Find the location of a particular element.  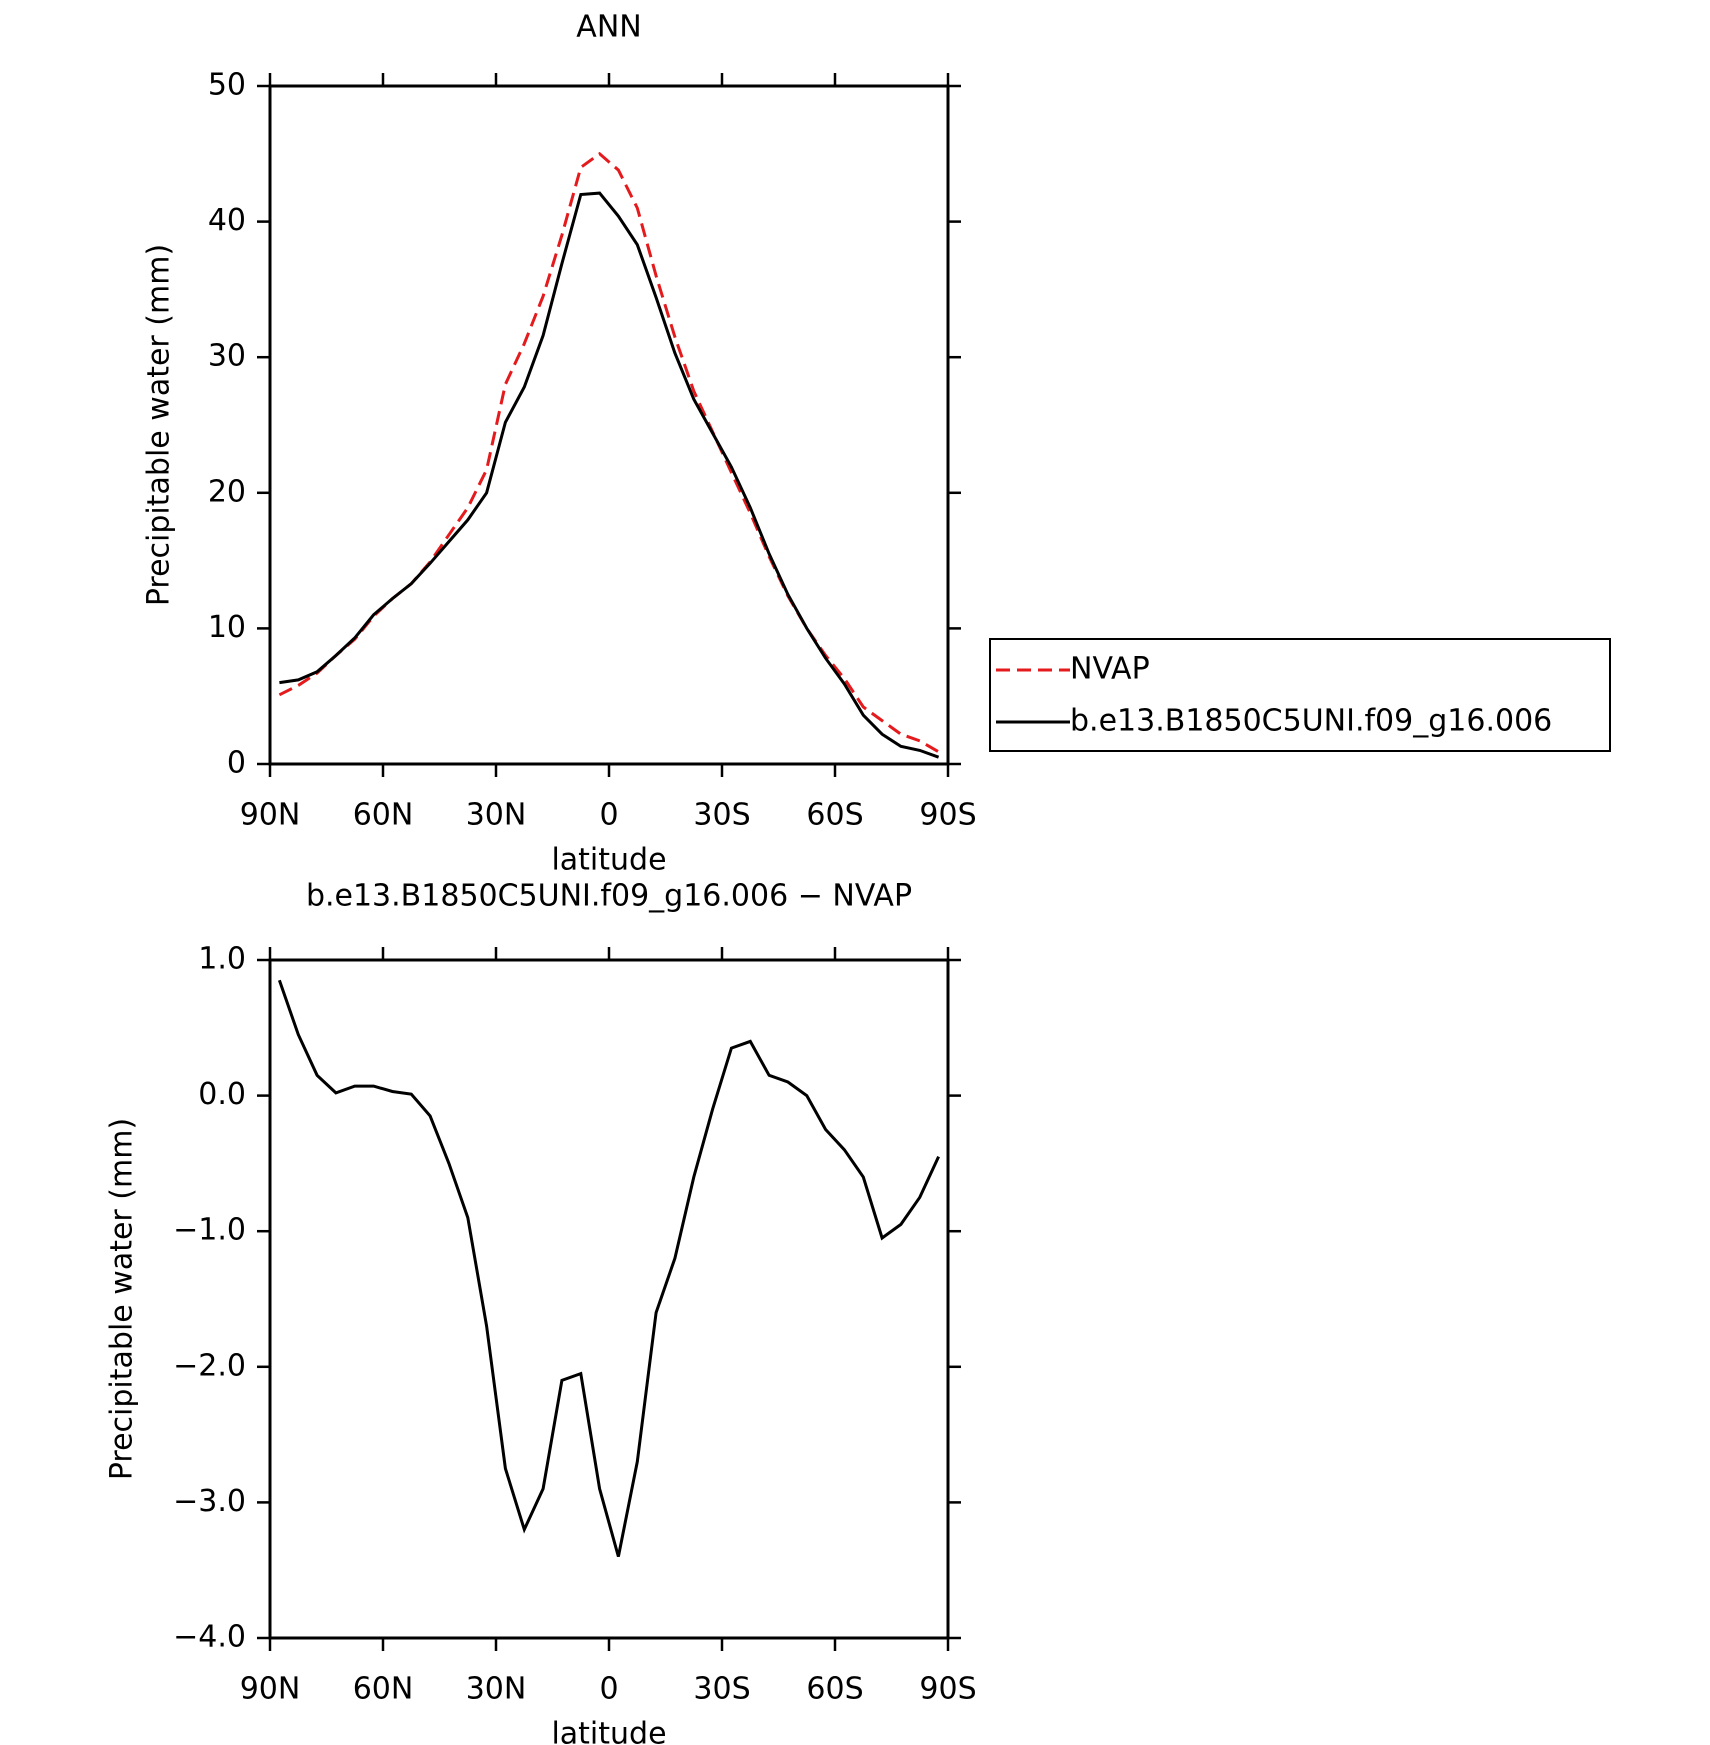

chart-title: b.e13.B1850C5UNI.f09_g16.006 − NVAP is located at coordinates (609, 896).